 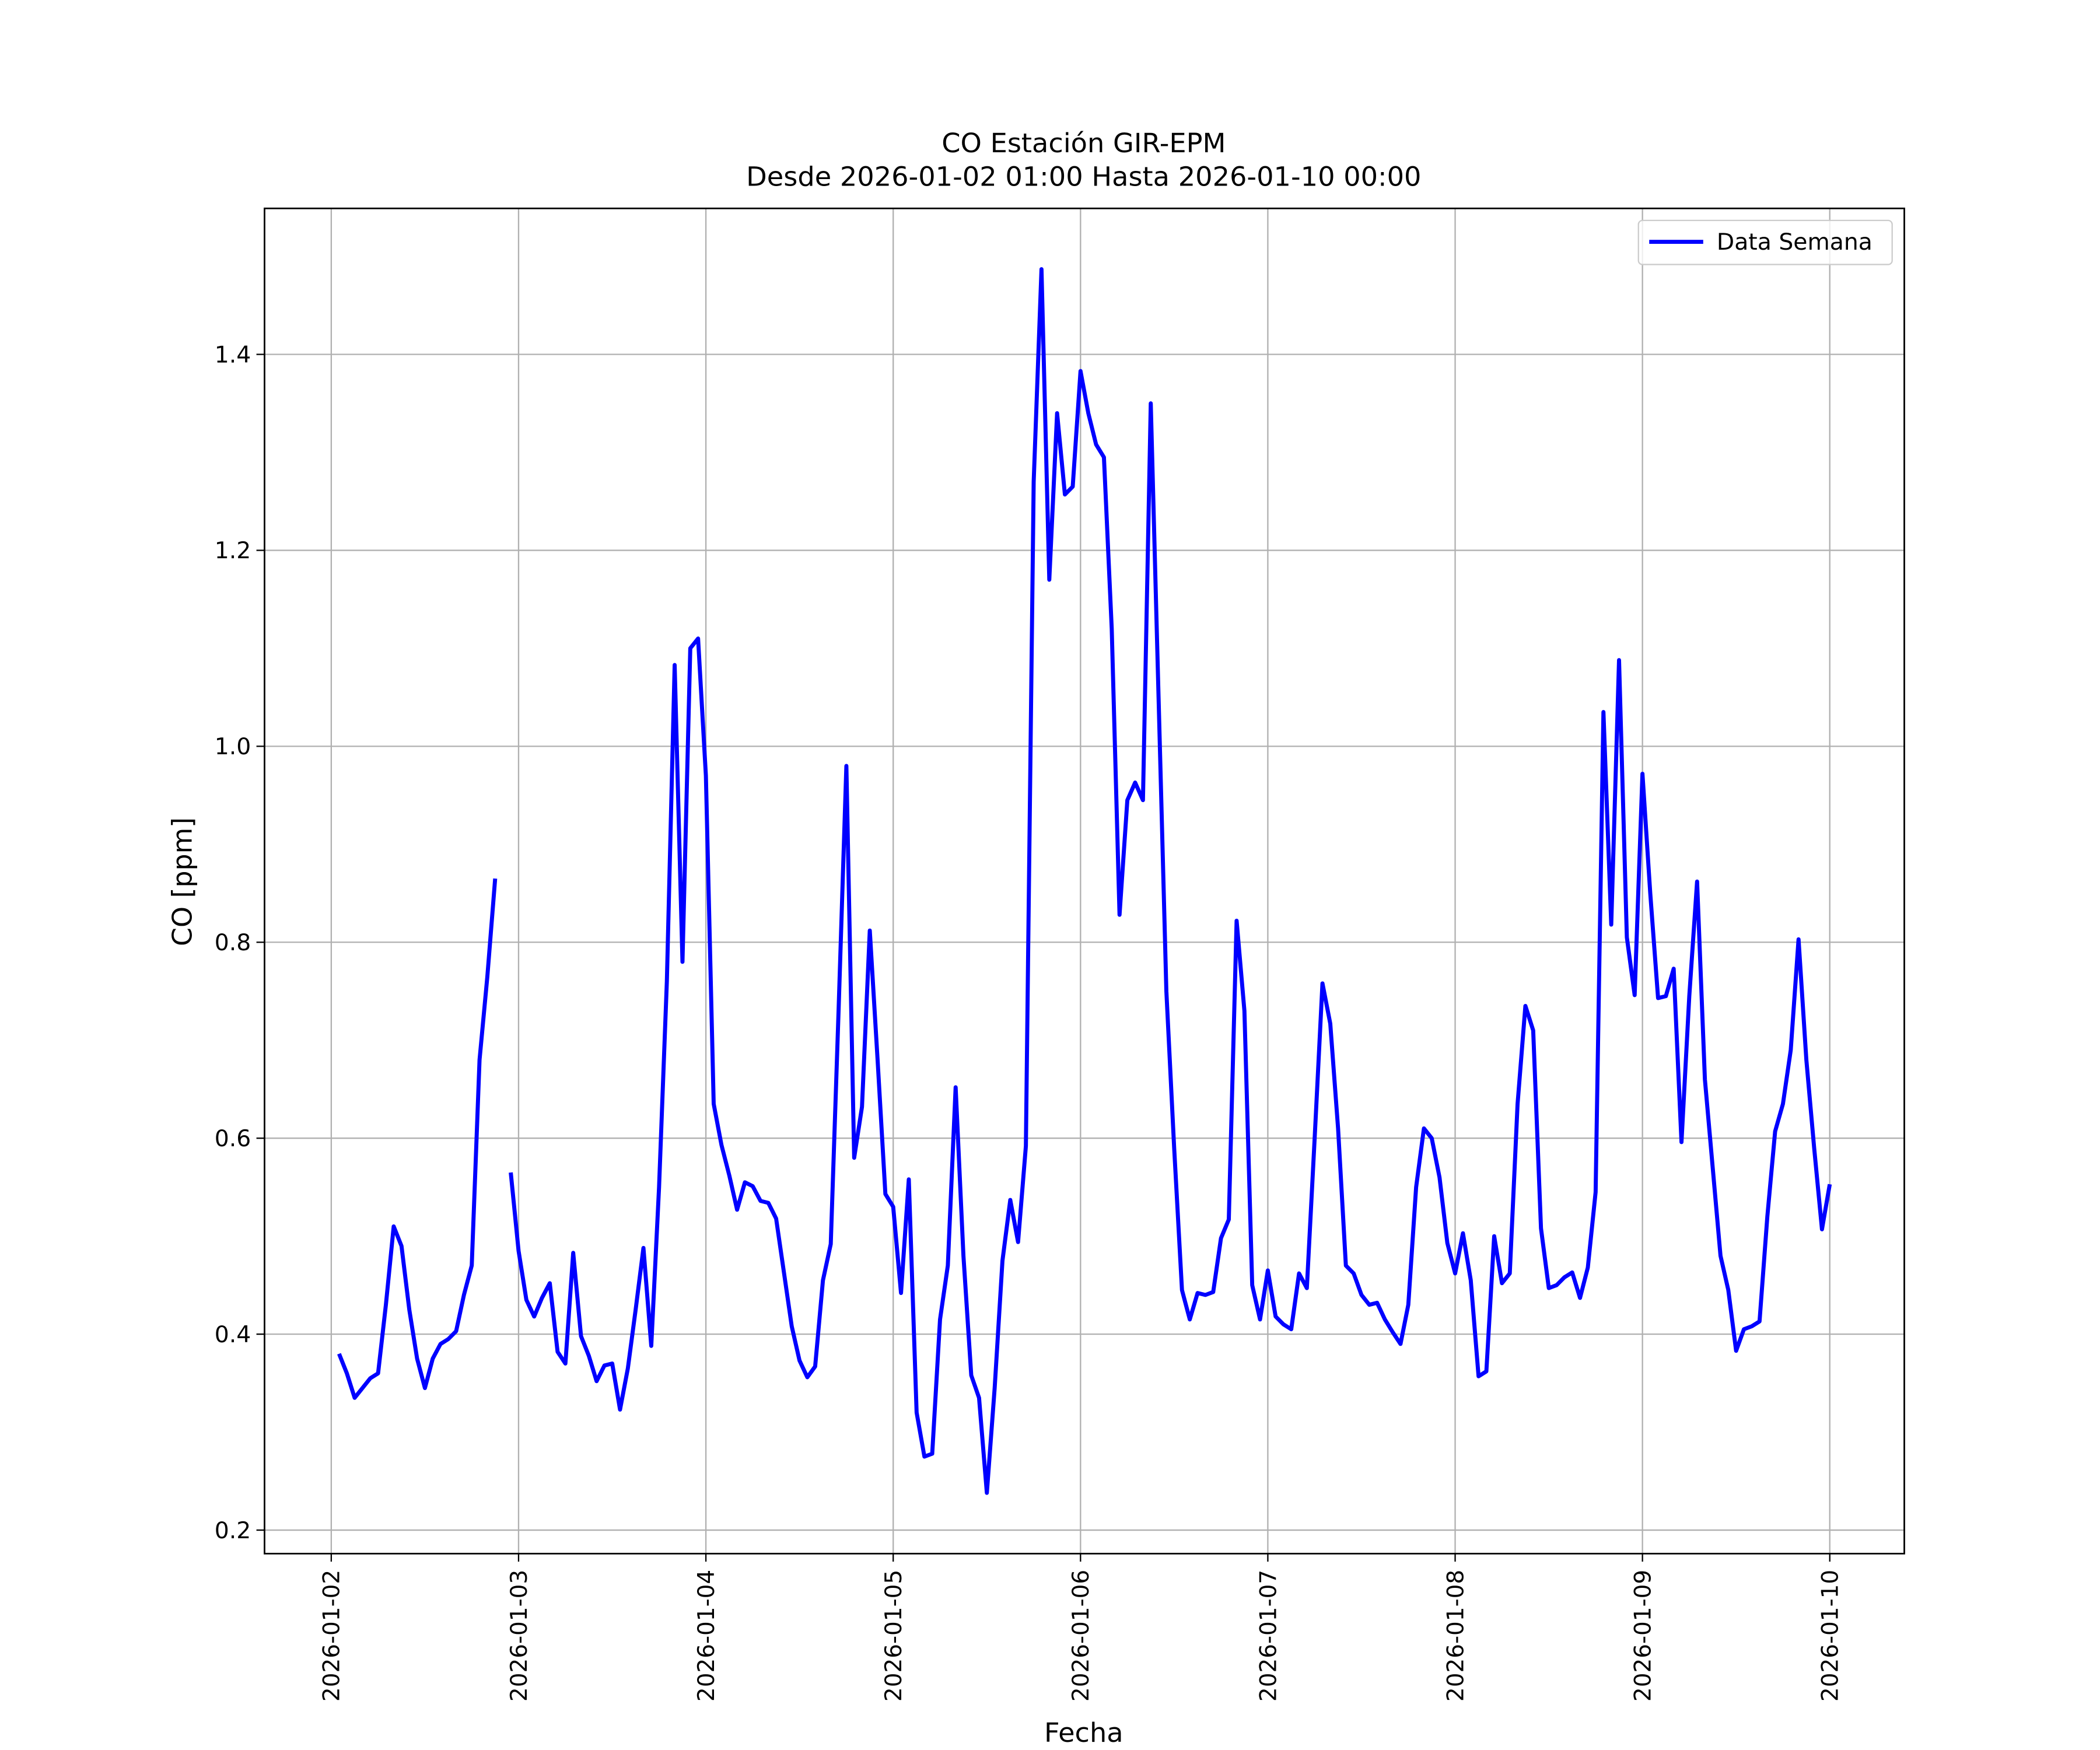 I want to click on x-tick-label: 2026-01-06, so click(x=1081, y=1636).